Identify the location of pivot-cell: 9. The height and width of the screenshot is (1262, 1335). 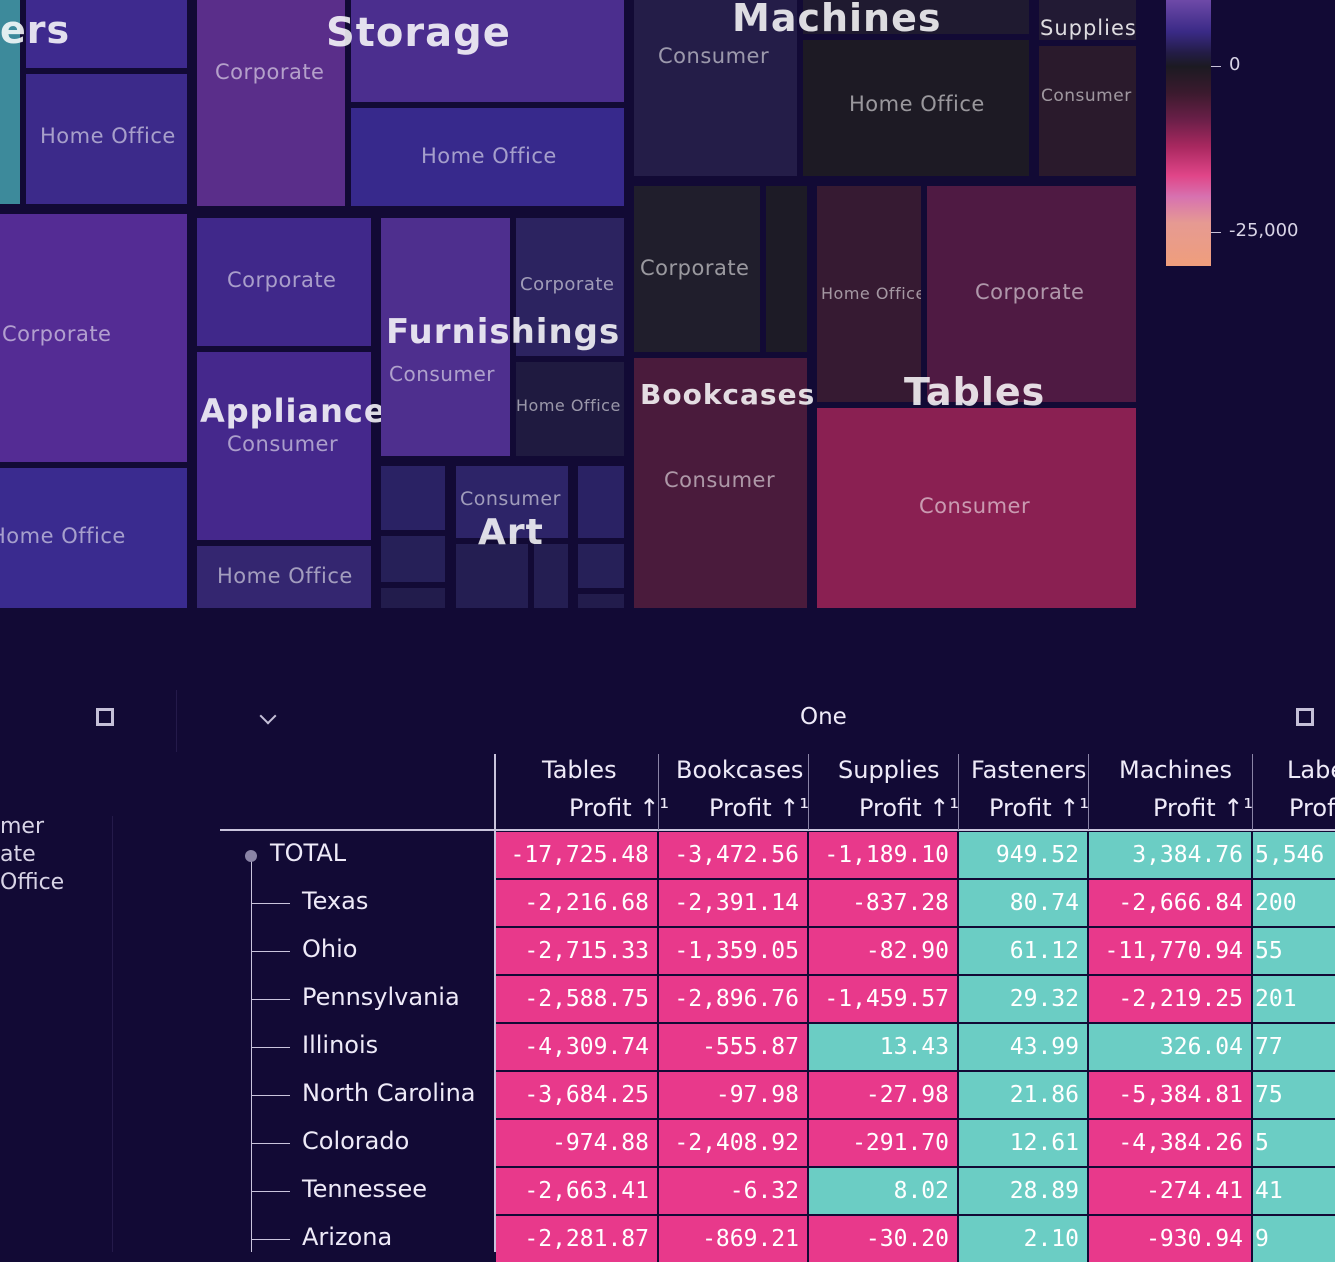
(1294, 1239).